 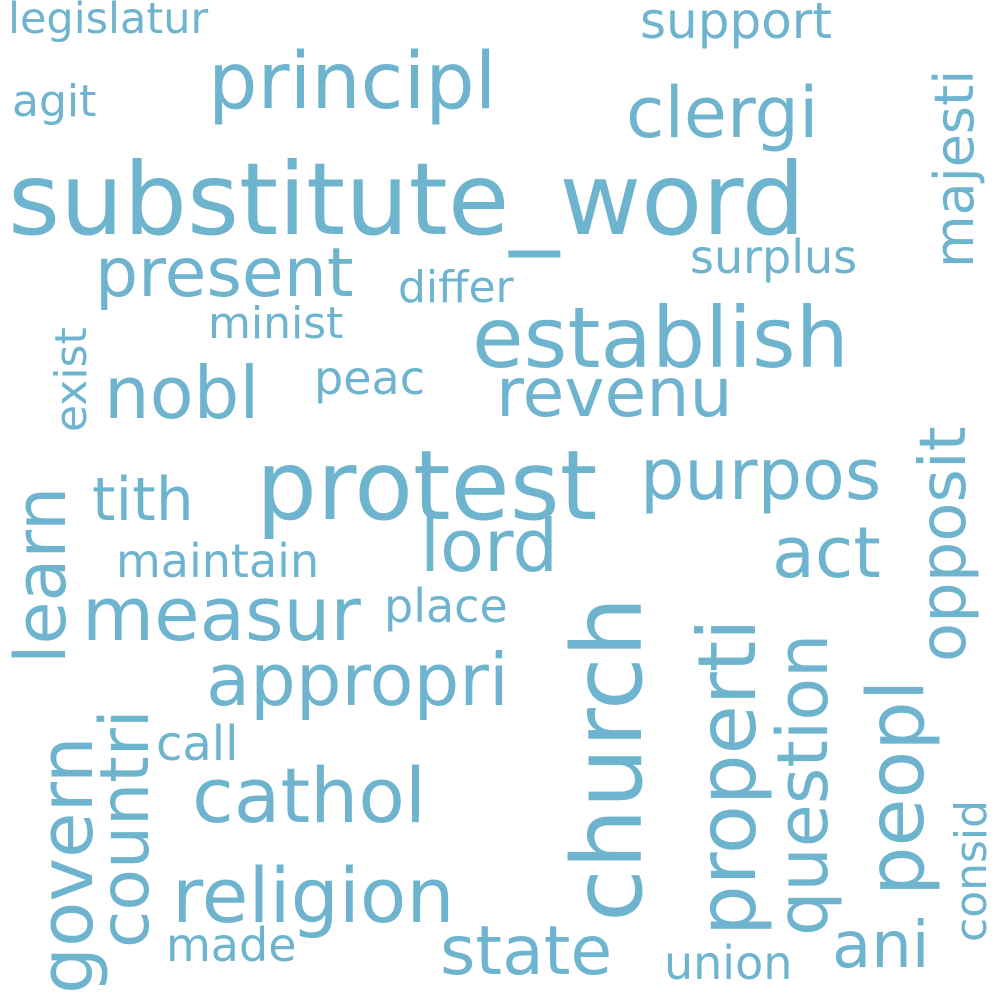 What do you see at coordinates (427, 486) in the screenshot?
I see `word-protest: protest` at bounding box center [427, 486].